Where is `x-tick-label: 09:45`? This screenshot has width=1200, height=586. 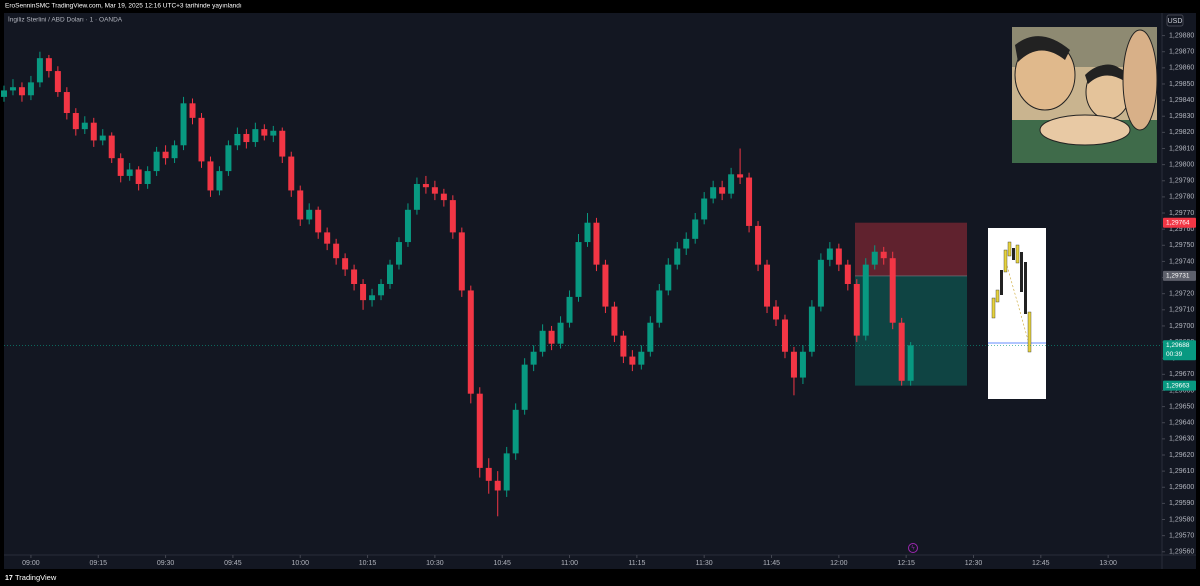
x-tick-label: 09:45 is located at coordinates (233, 563).